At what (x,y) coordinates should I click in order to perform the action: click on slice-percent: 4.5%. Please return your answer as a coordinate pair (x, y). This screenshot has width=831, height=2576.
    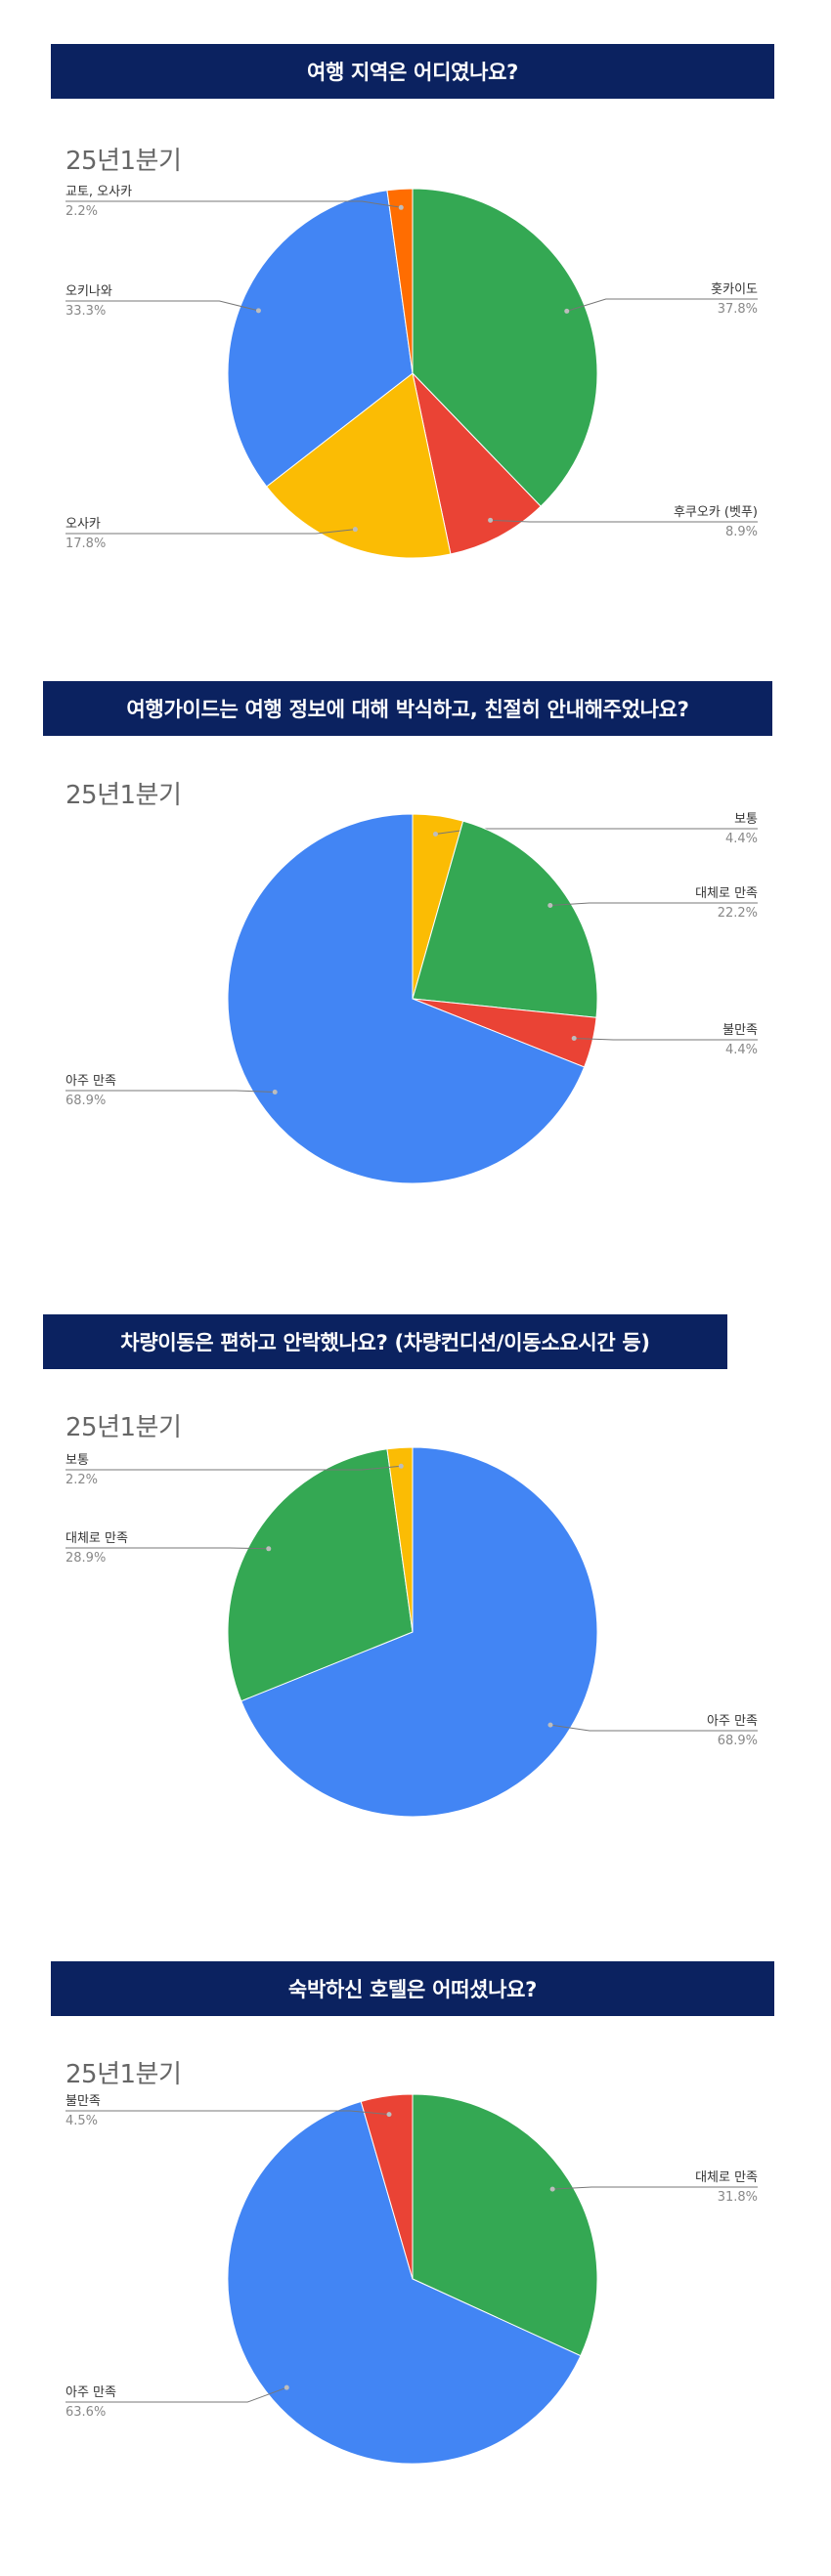
    Looking at the image, I should click on (82, 2121).